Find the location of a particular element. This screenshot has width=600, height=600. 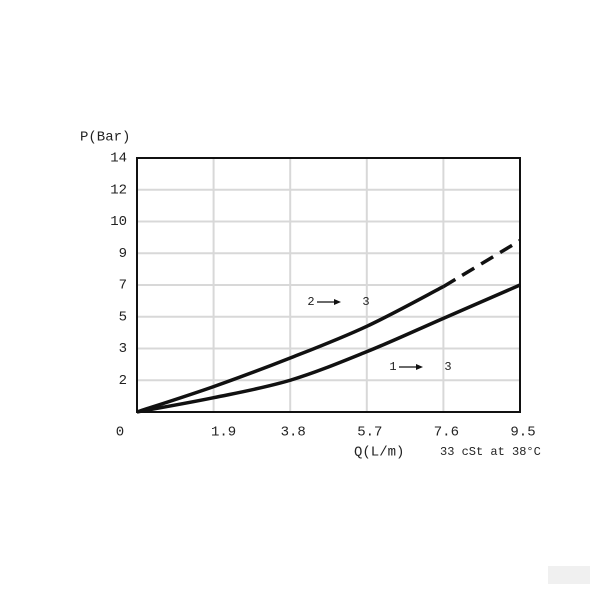

x-axis-label: Q(L/m) is located at coordinates (379, 453).